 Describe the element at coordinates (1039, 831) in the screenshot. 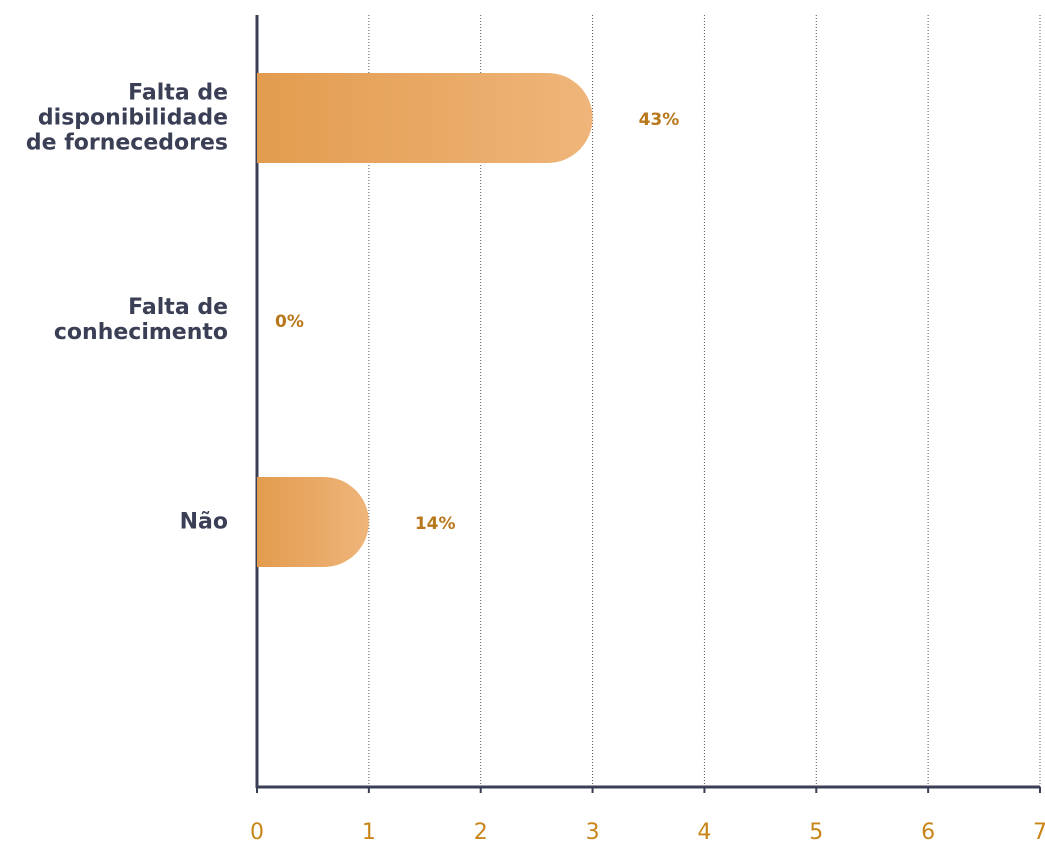

I see `x-tick-label: 7` at that location.